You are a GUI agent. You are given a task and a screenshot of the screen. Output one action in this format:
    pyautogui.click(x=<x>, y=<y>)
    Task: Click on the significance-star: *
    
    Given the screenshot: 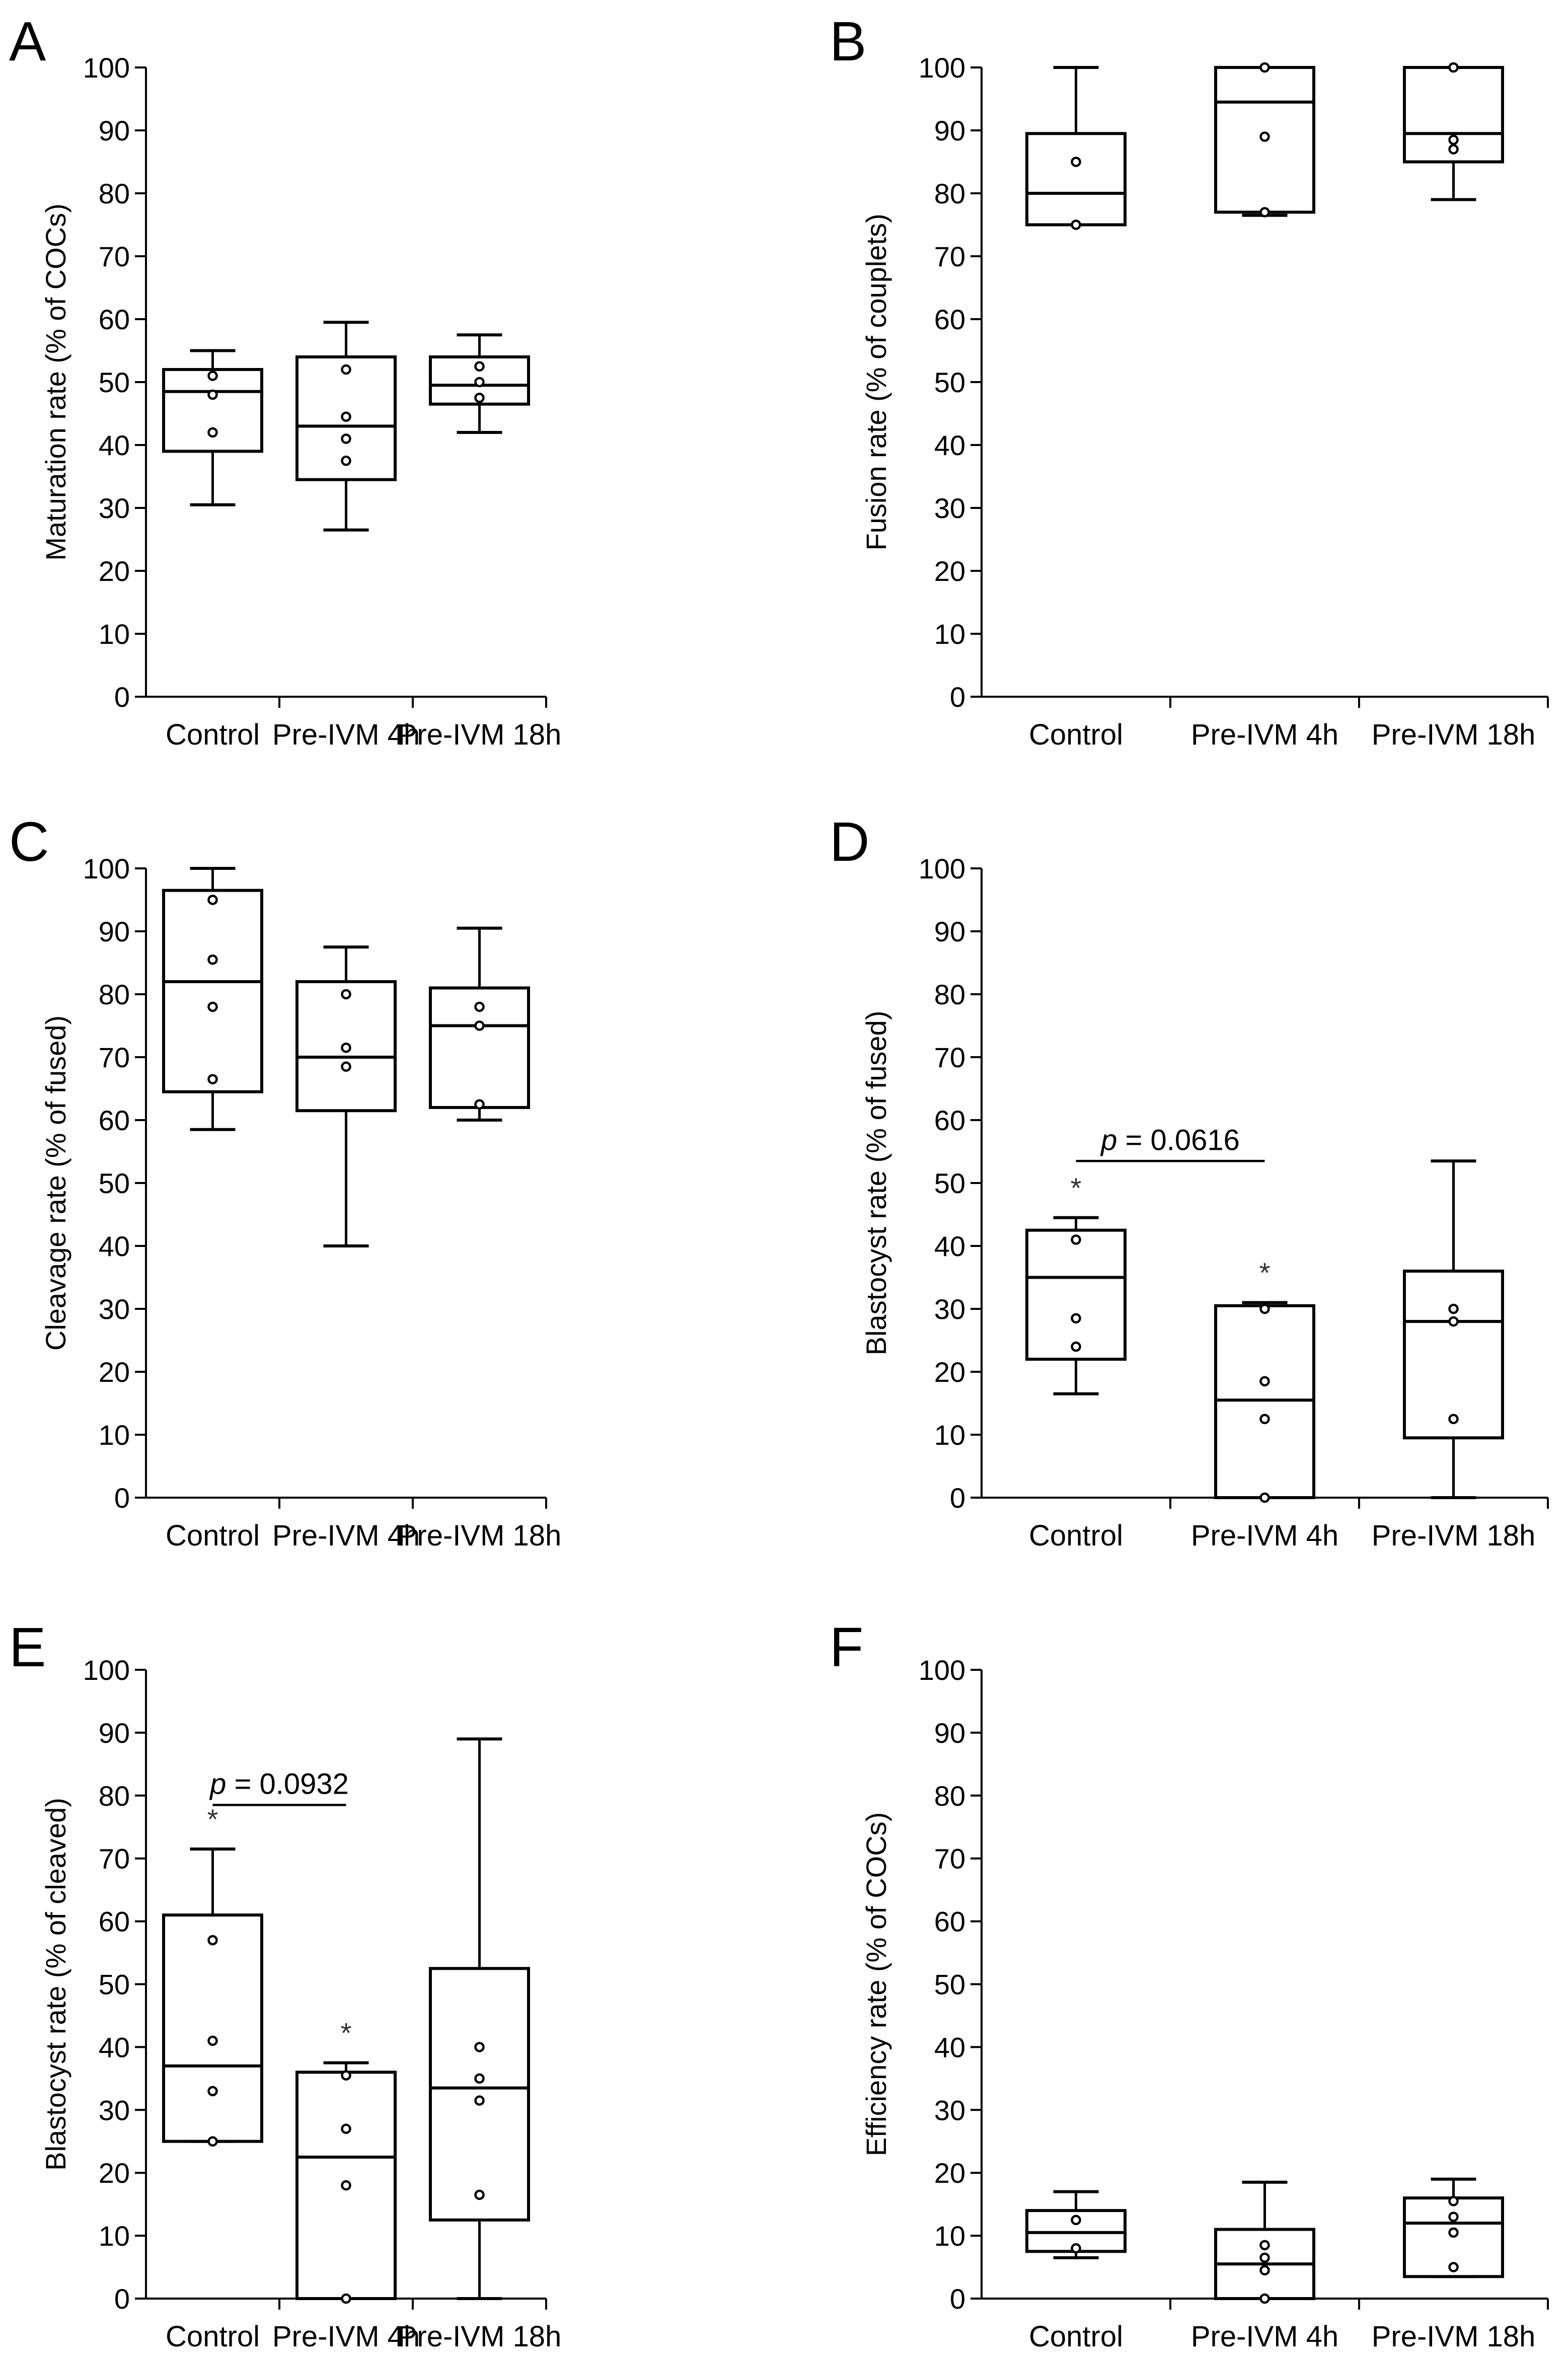 What is the action you would take?
    pyautogui.click(x=346, y=2033)
    